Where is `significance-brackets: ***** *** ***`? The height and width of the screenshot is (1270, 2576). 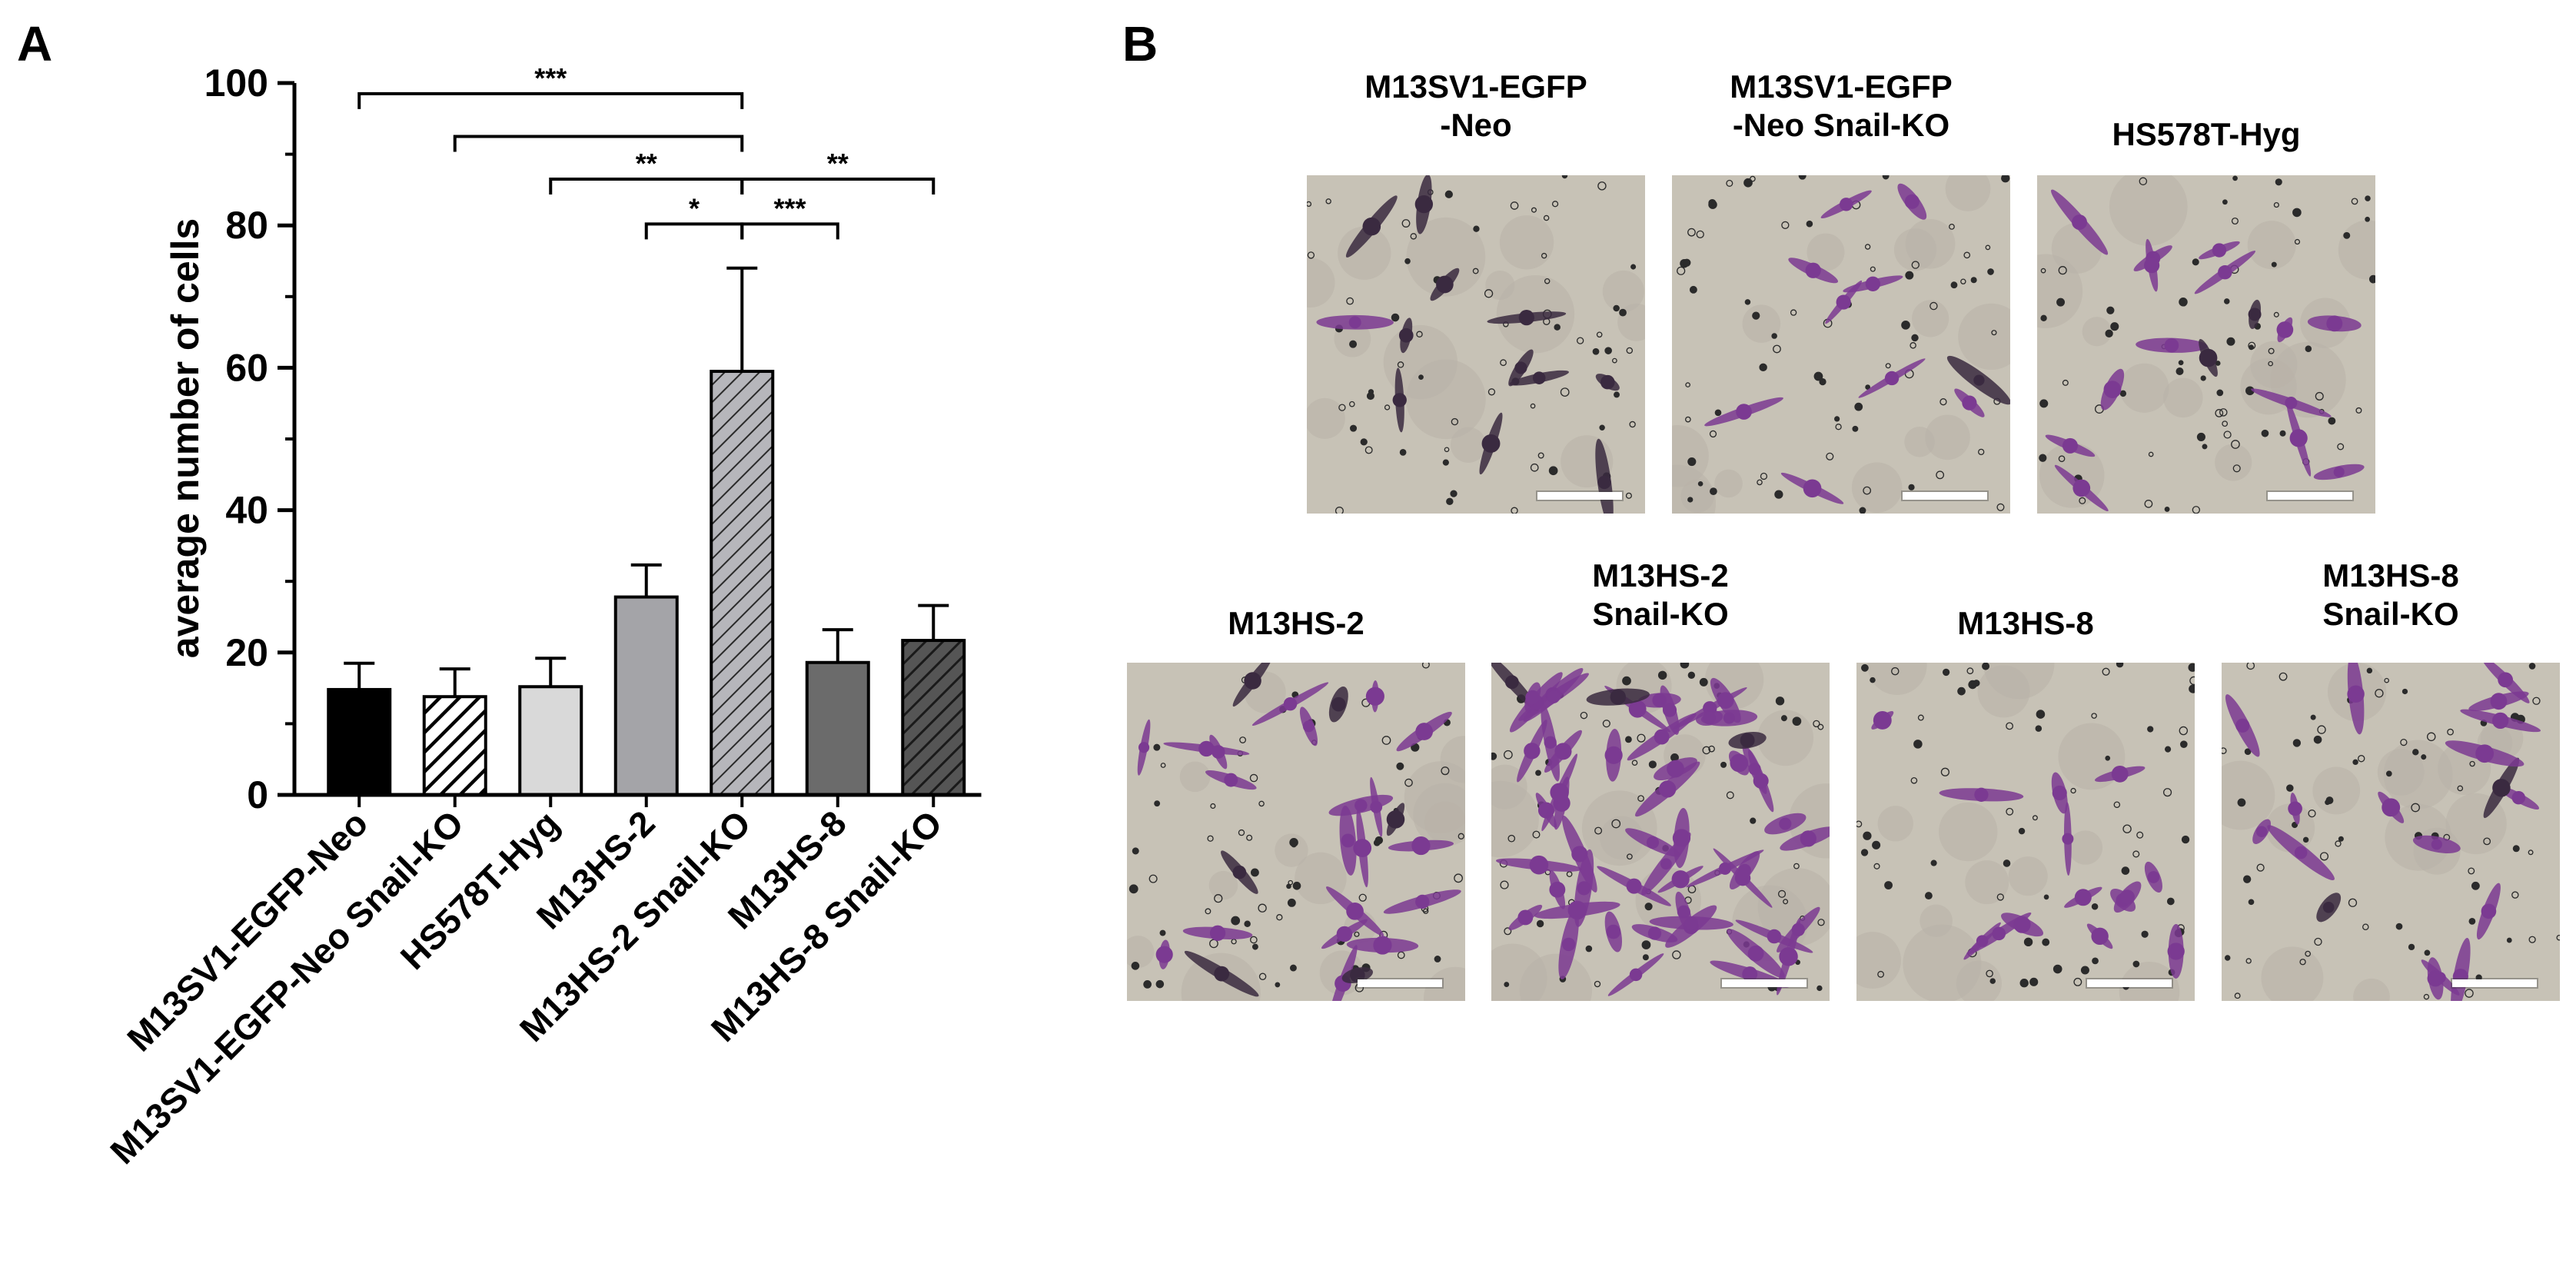
significance-brackets: ***** *** *** is located at coordinates (646, 151).